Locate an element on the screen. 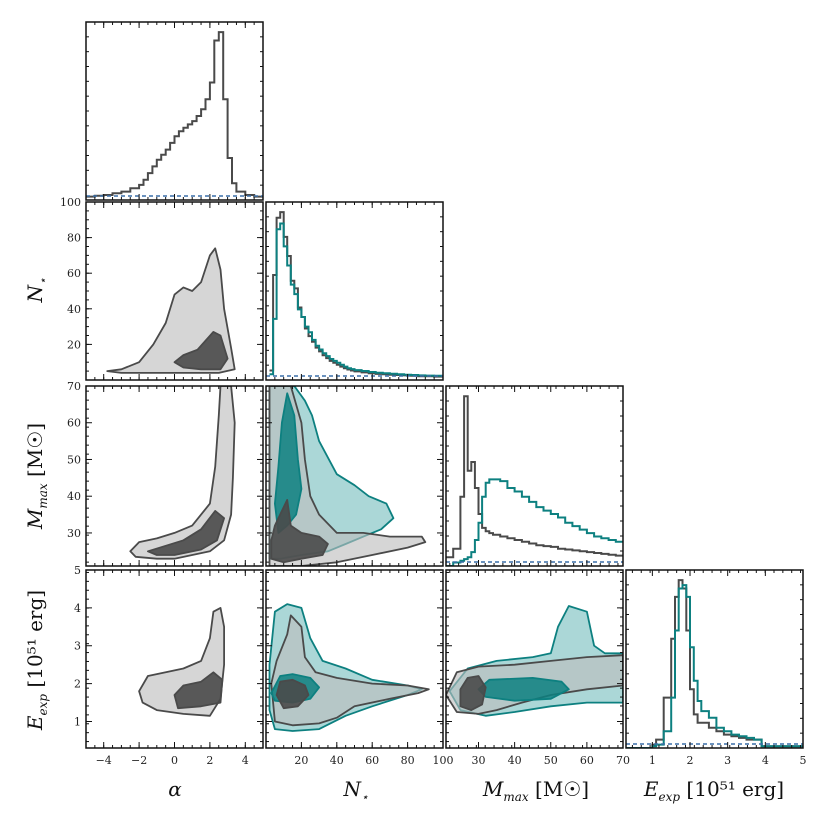 The width and height of the screenshot is (831, 831). x-tick-label: 100 is located at coordinates (443, 760).